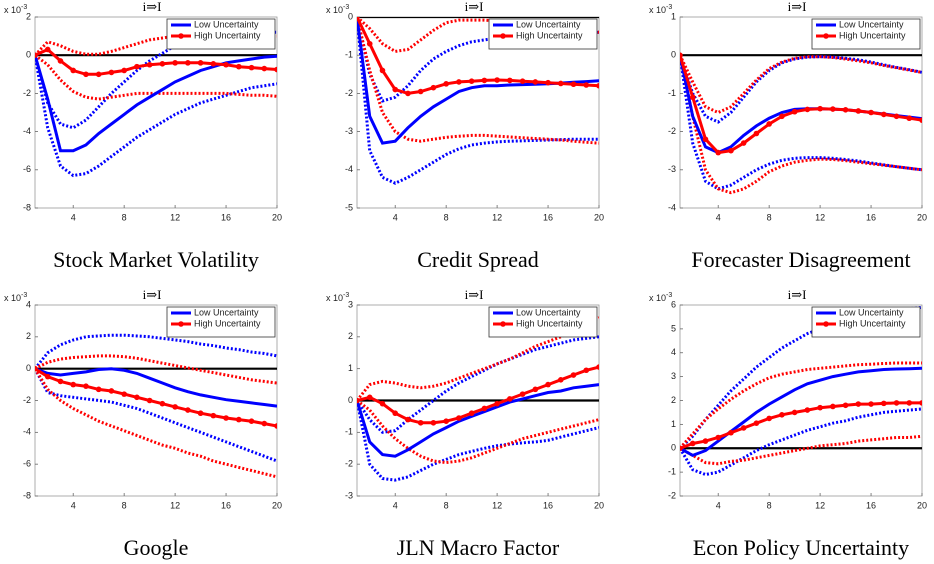  Describe the element at coordinates (769, 505) in the screenshot. I see `x-tick-label: 8` at that location.